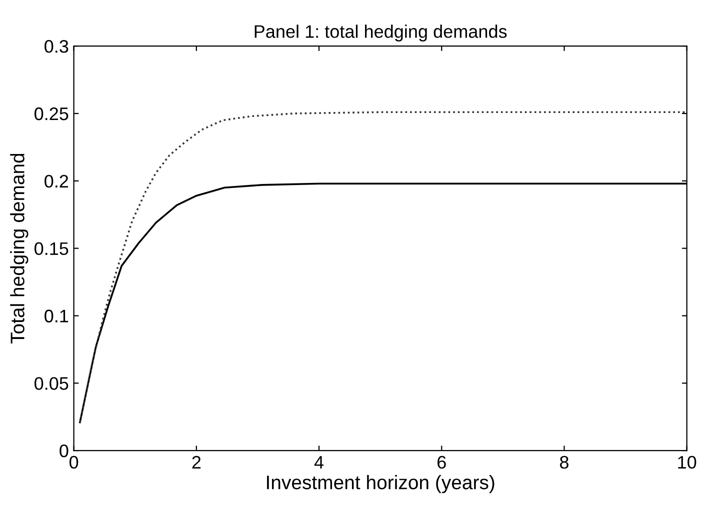  I want to click on x-tick-label: 4, so click(319, 462).